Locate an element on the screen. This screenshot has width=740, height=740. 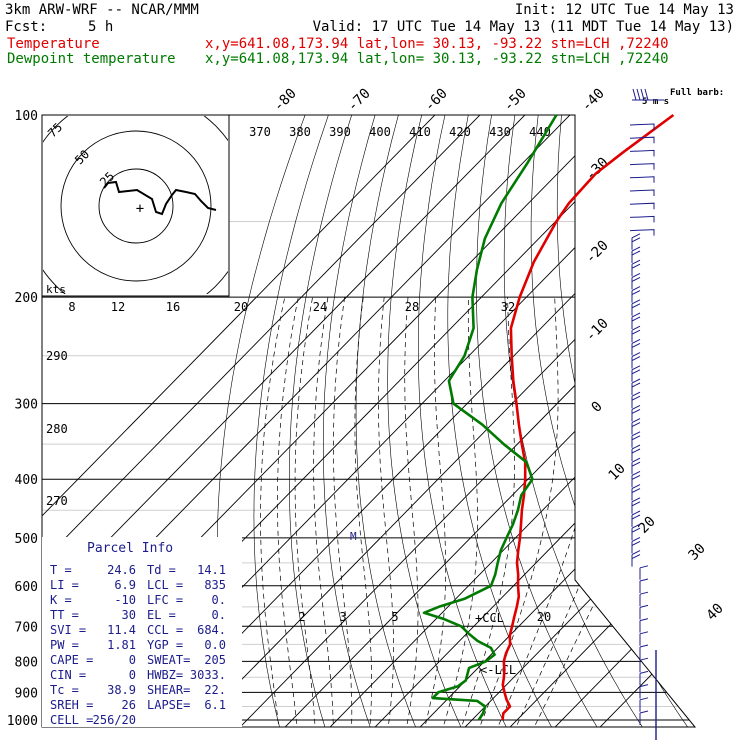
mixing-ratio-label: 16 is located at coordinates (173, 307).